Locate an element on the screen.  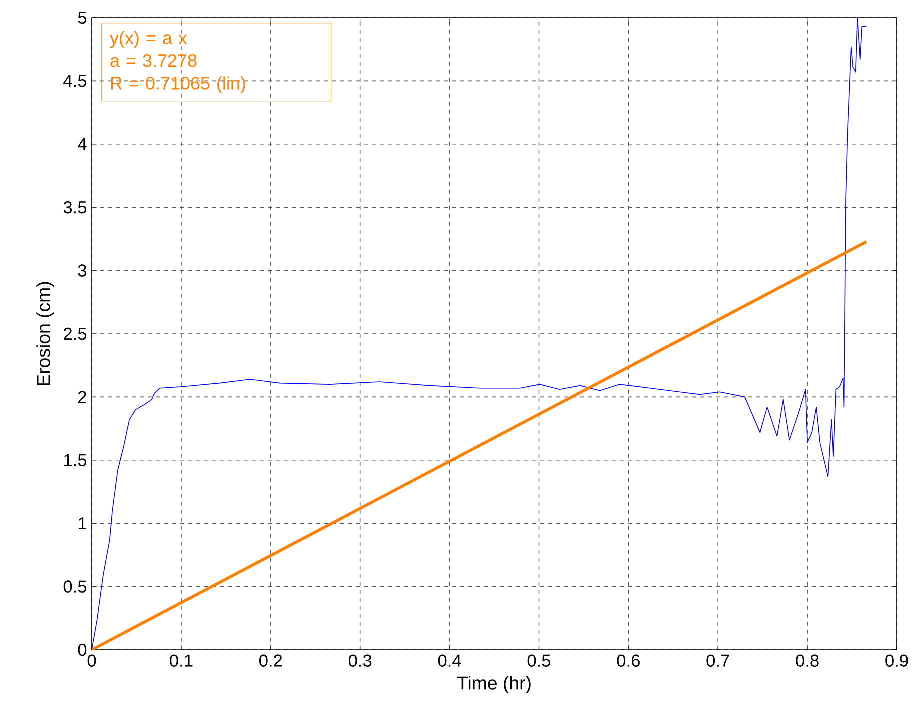
x-tick-label: 0.9 is located at coordinates (897, 660).